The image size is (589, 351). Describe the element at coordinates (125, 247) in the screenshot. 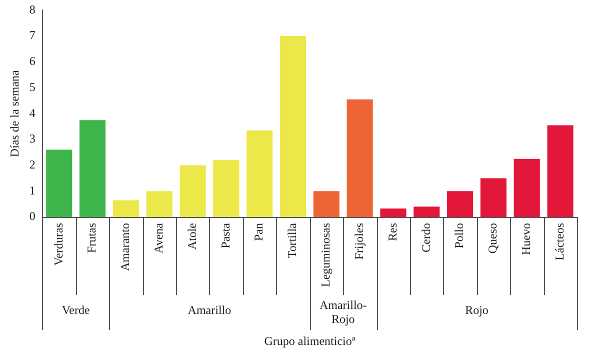

I see `x-tick-label: Amaranto` at that location.